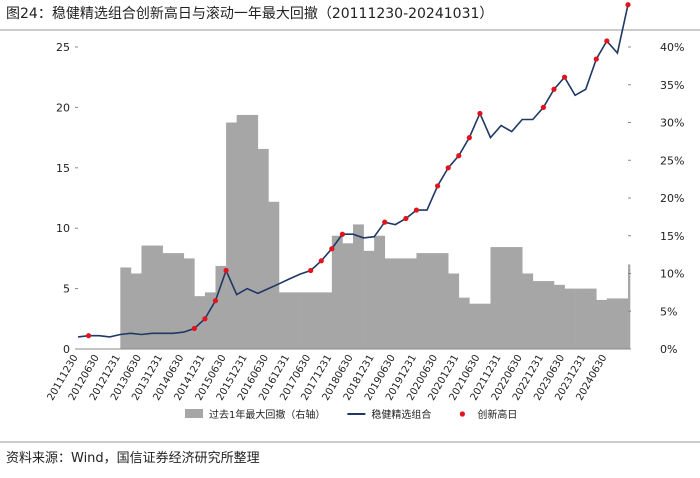 The image size is (700, 478). What do you see at coordinates (668, 311) in the screenshot?
I see `y2-tick-label: 5%` at bounding box center [668, 311].